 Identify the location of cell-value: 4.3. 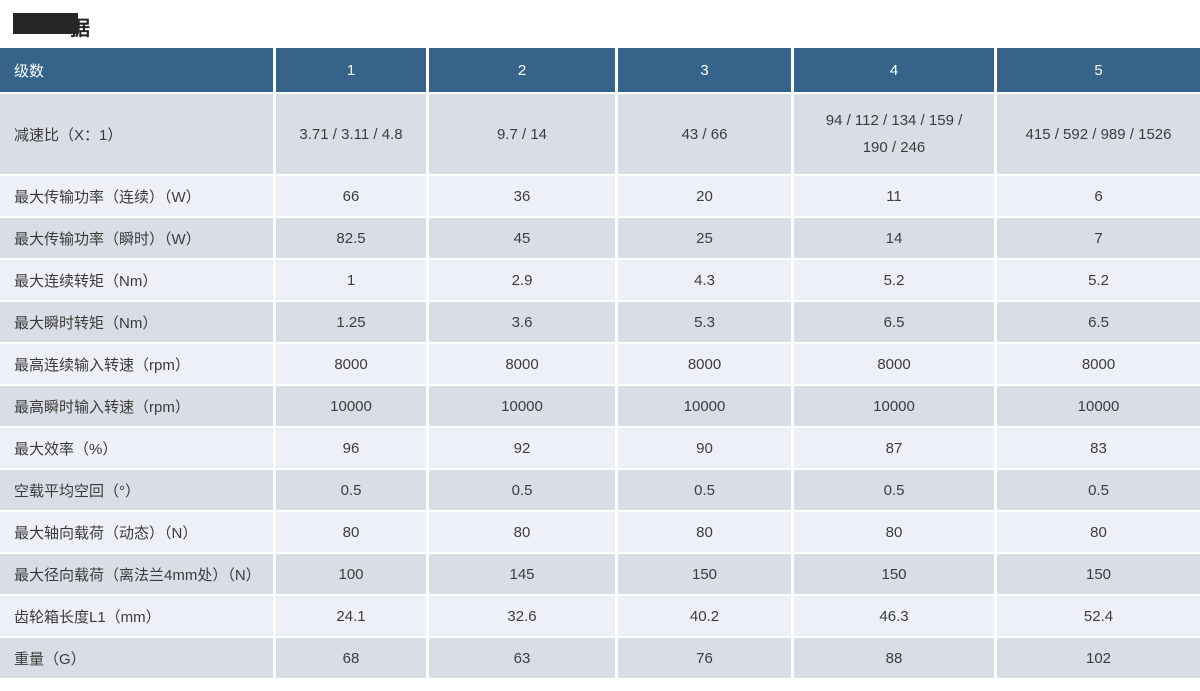
(703, 280).